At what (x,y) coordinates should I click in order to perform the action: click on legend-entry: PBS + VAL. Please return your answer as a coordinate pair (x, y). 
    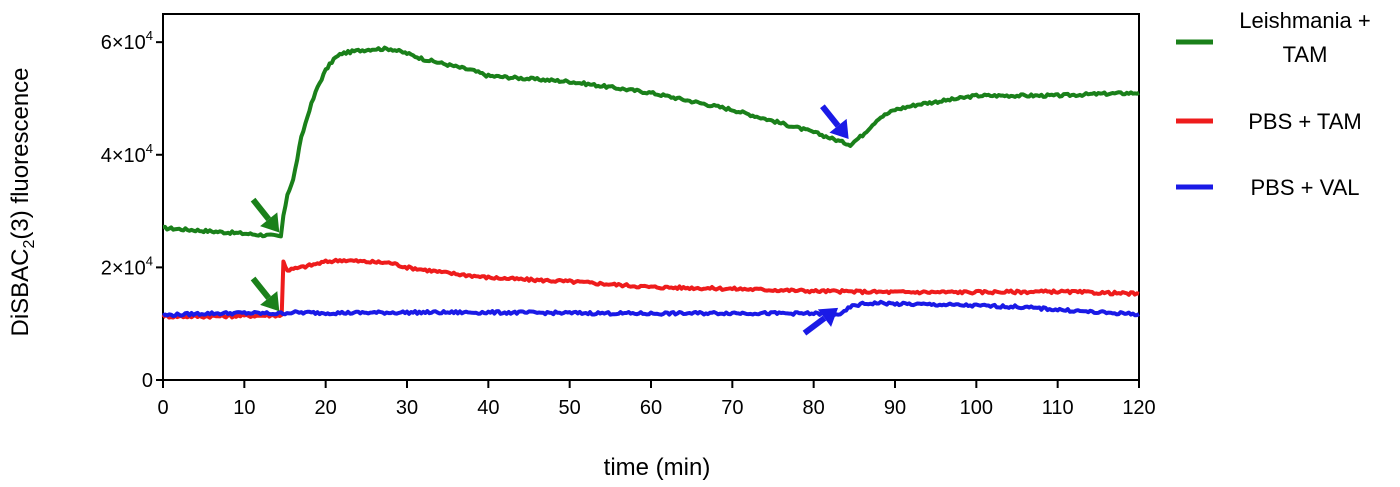
    Looking at the image, I should click on (1268, 187).